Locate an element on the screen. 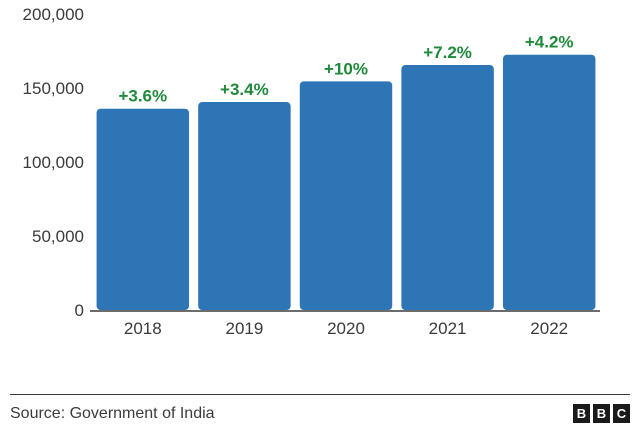 This screenshot has height=427, width=640. data-label-2022: +4.2% is located at coordinates (549, 42).